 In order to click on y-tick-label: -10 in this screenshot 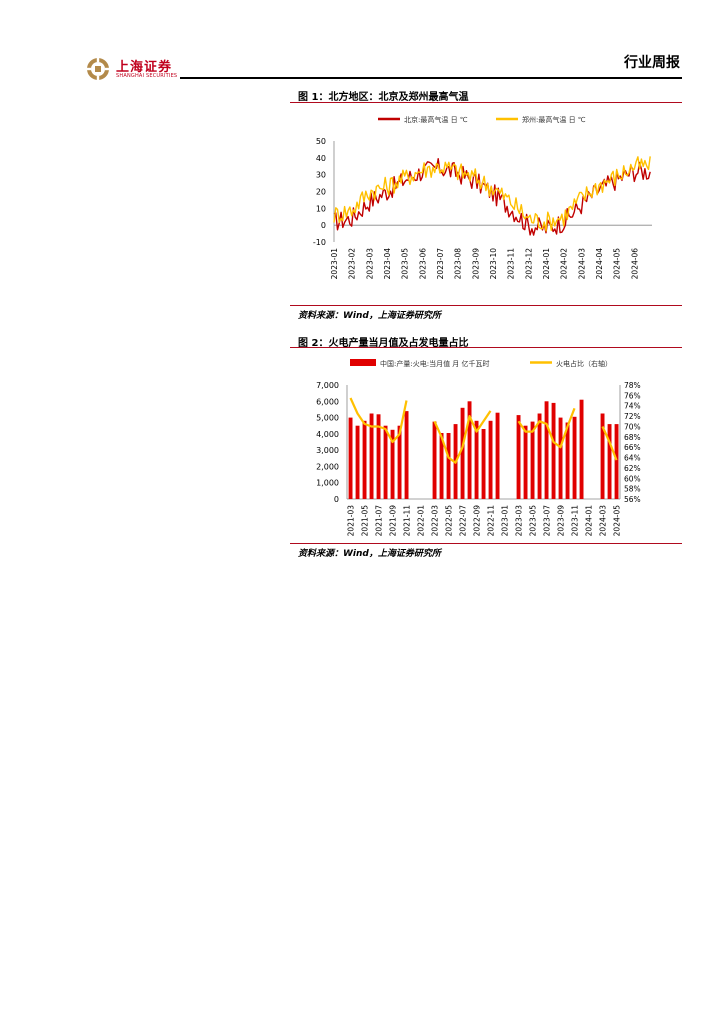, I will do `click(319, 242)`.